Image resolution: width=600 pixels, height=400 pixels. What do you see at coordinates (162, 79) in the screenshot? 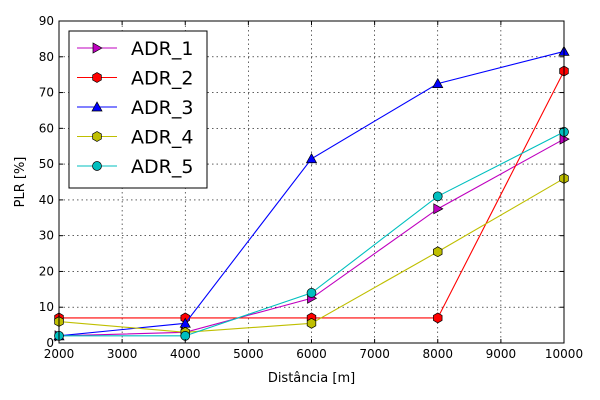
I see `legend-label: ADR_2` at bounding box center [162, 79].